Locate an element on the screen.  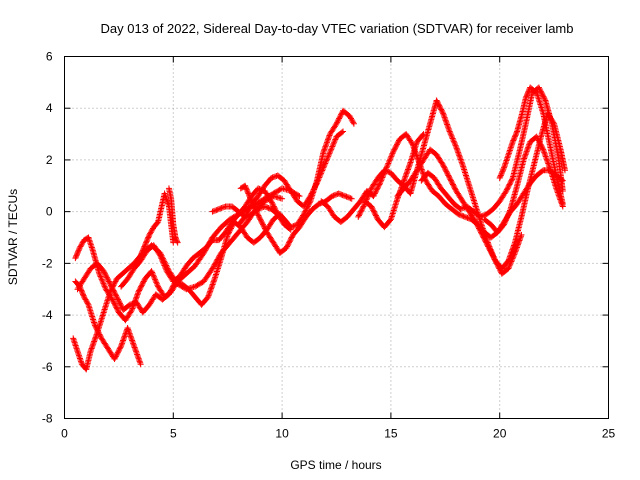
x-tick-label: 0 is located at coordinates (64, 434).